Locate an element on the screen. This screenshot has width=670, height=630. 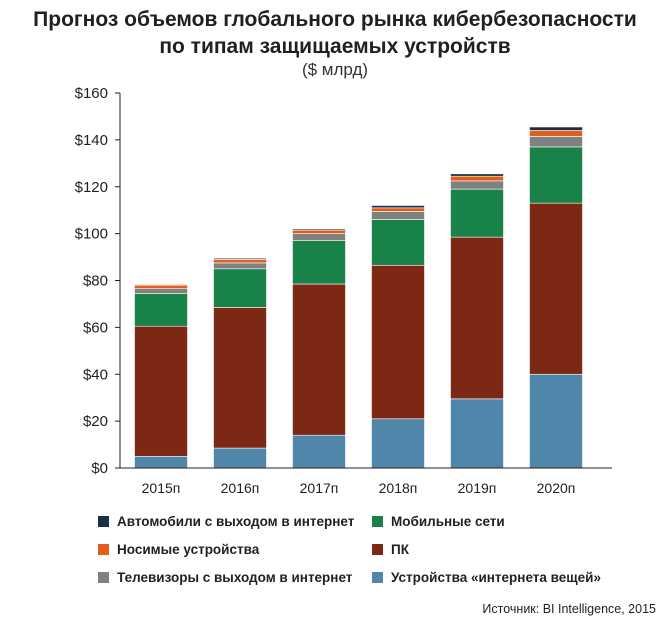
y-tick-label: $40 is located at coordinates (95, 374).